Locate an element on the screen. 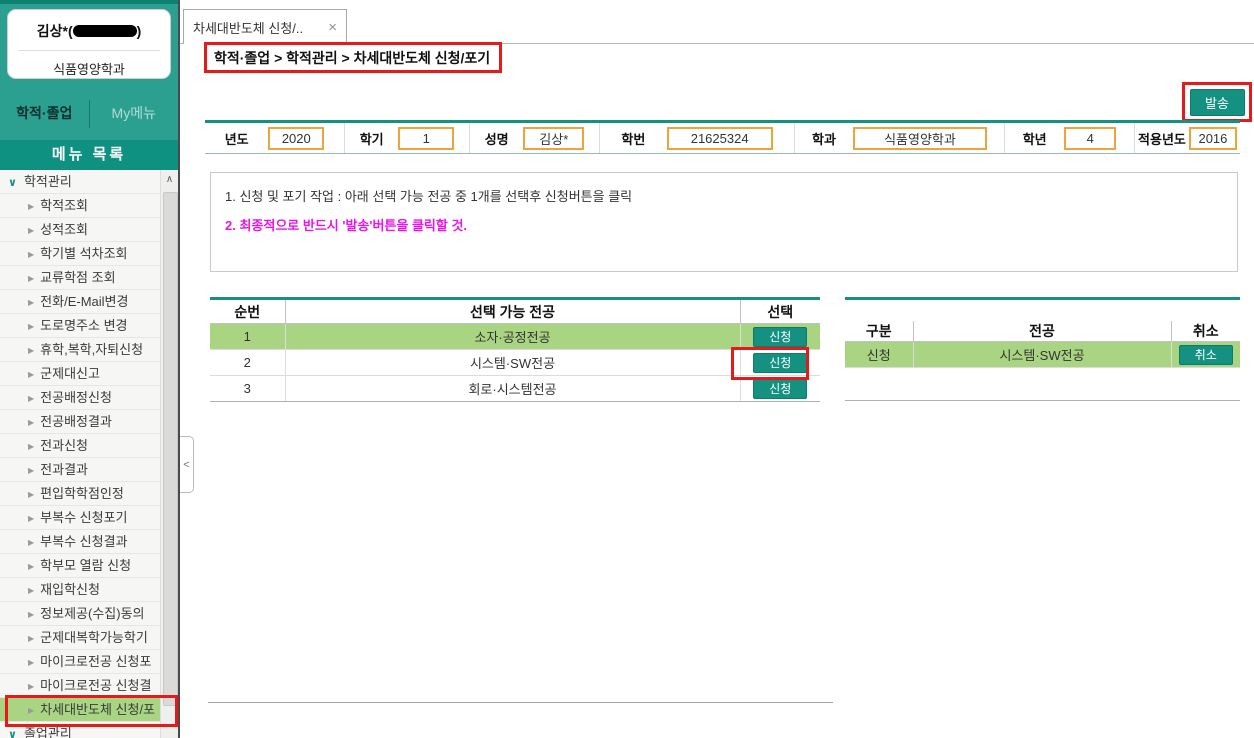 This screenshot has width=1254, height=738. column-header: 선택 가능 전공 is located at coordinates (513, 312).